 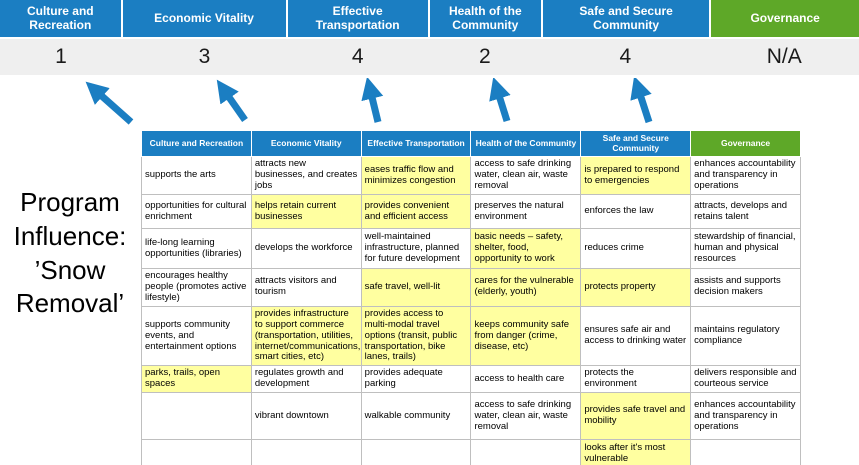 I want to click on matrix-cell: preserves the natural environment, so click(x=526, y=211).